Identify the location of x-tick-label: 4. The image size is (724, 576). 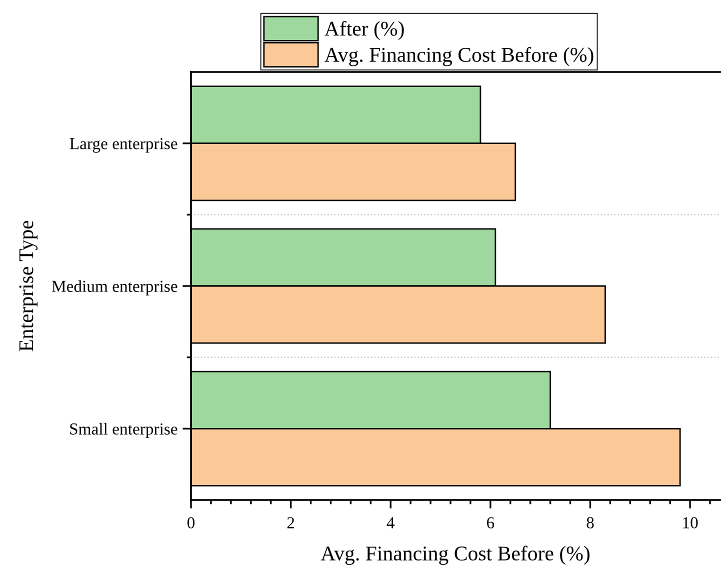
(390, 522).